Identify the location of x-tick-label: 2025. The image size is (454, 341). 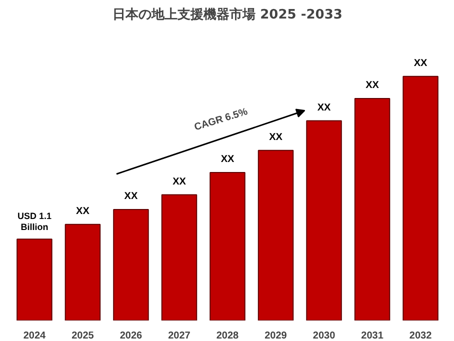
(83, 335).